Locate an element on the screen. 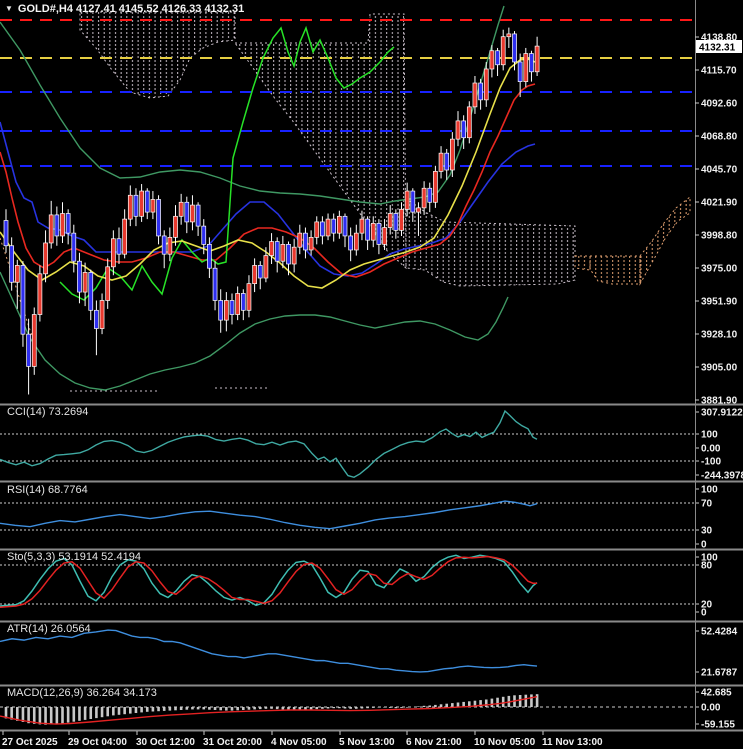  svg-text: 4045.70 is located at coordinates (719, 170).